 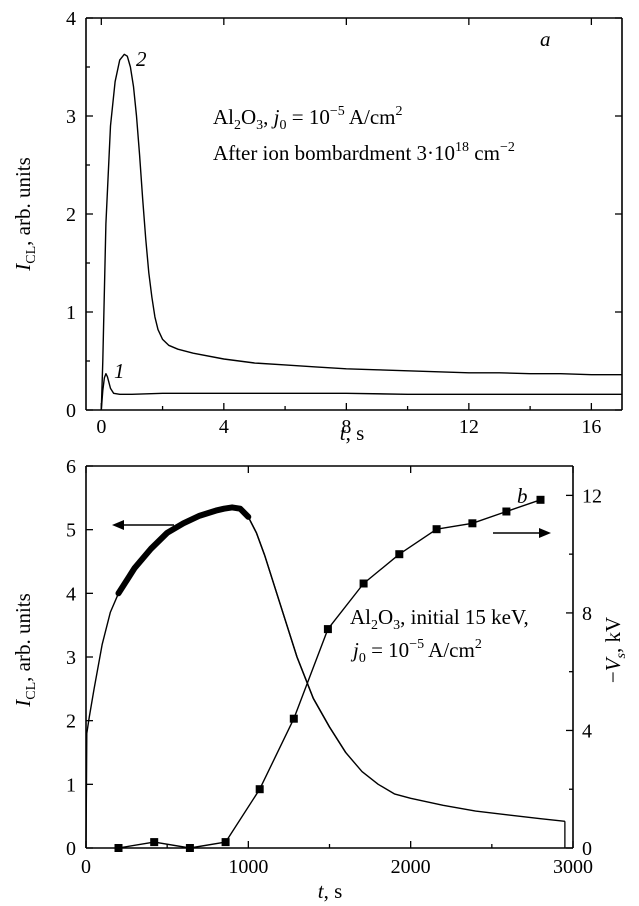 What do you see at coordinates (545, 39) in the screenshot?
I see `panel-a-letter: a` at bounding box center [545, 39].